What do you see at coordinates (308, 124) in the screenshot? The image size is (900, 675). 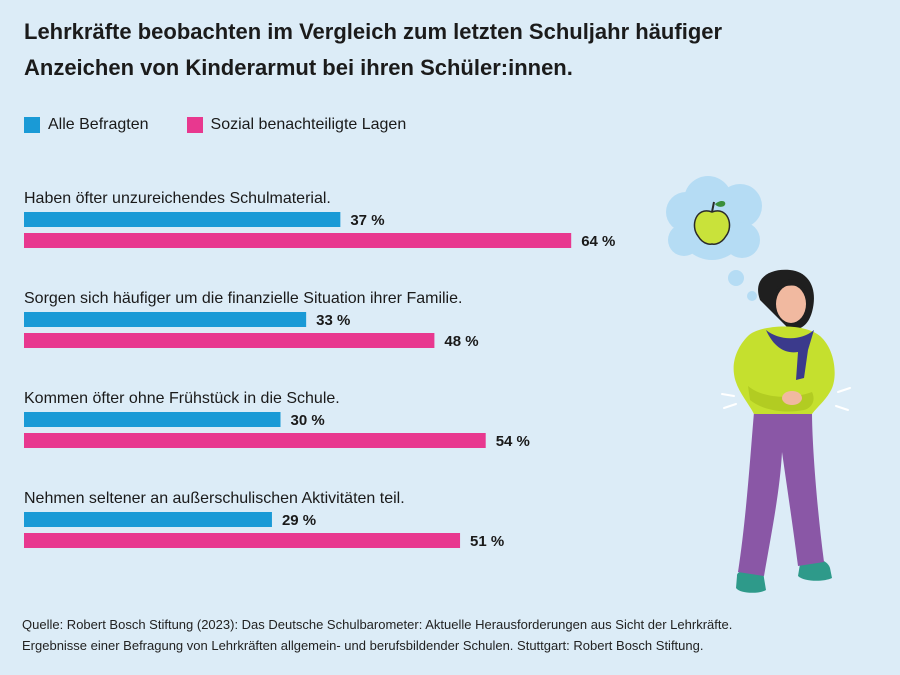 I see `legend-label-disadvantaged: Sozial benachteiligte Lagen` at bounding box center [308, 124].